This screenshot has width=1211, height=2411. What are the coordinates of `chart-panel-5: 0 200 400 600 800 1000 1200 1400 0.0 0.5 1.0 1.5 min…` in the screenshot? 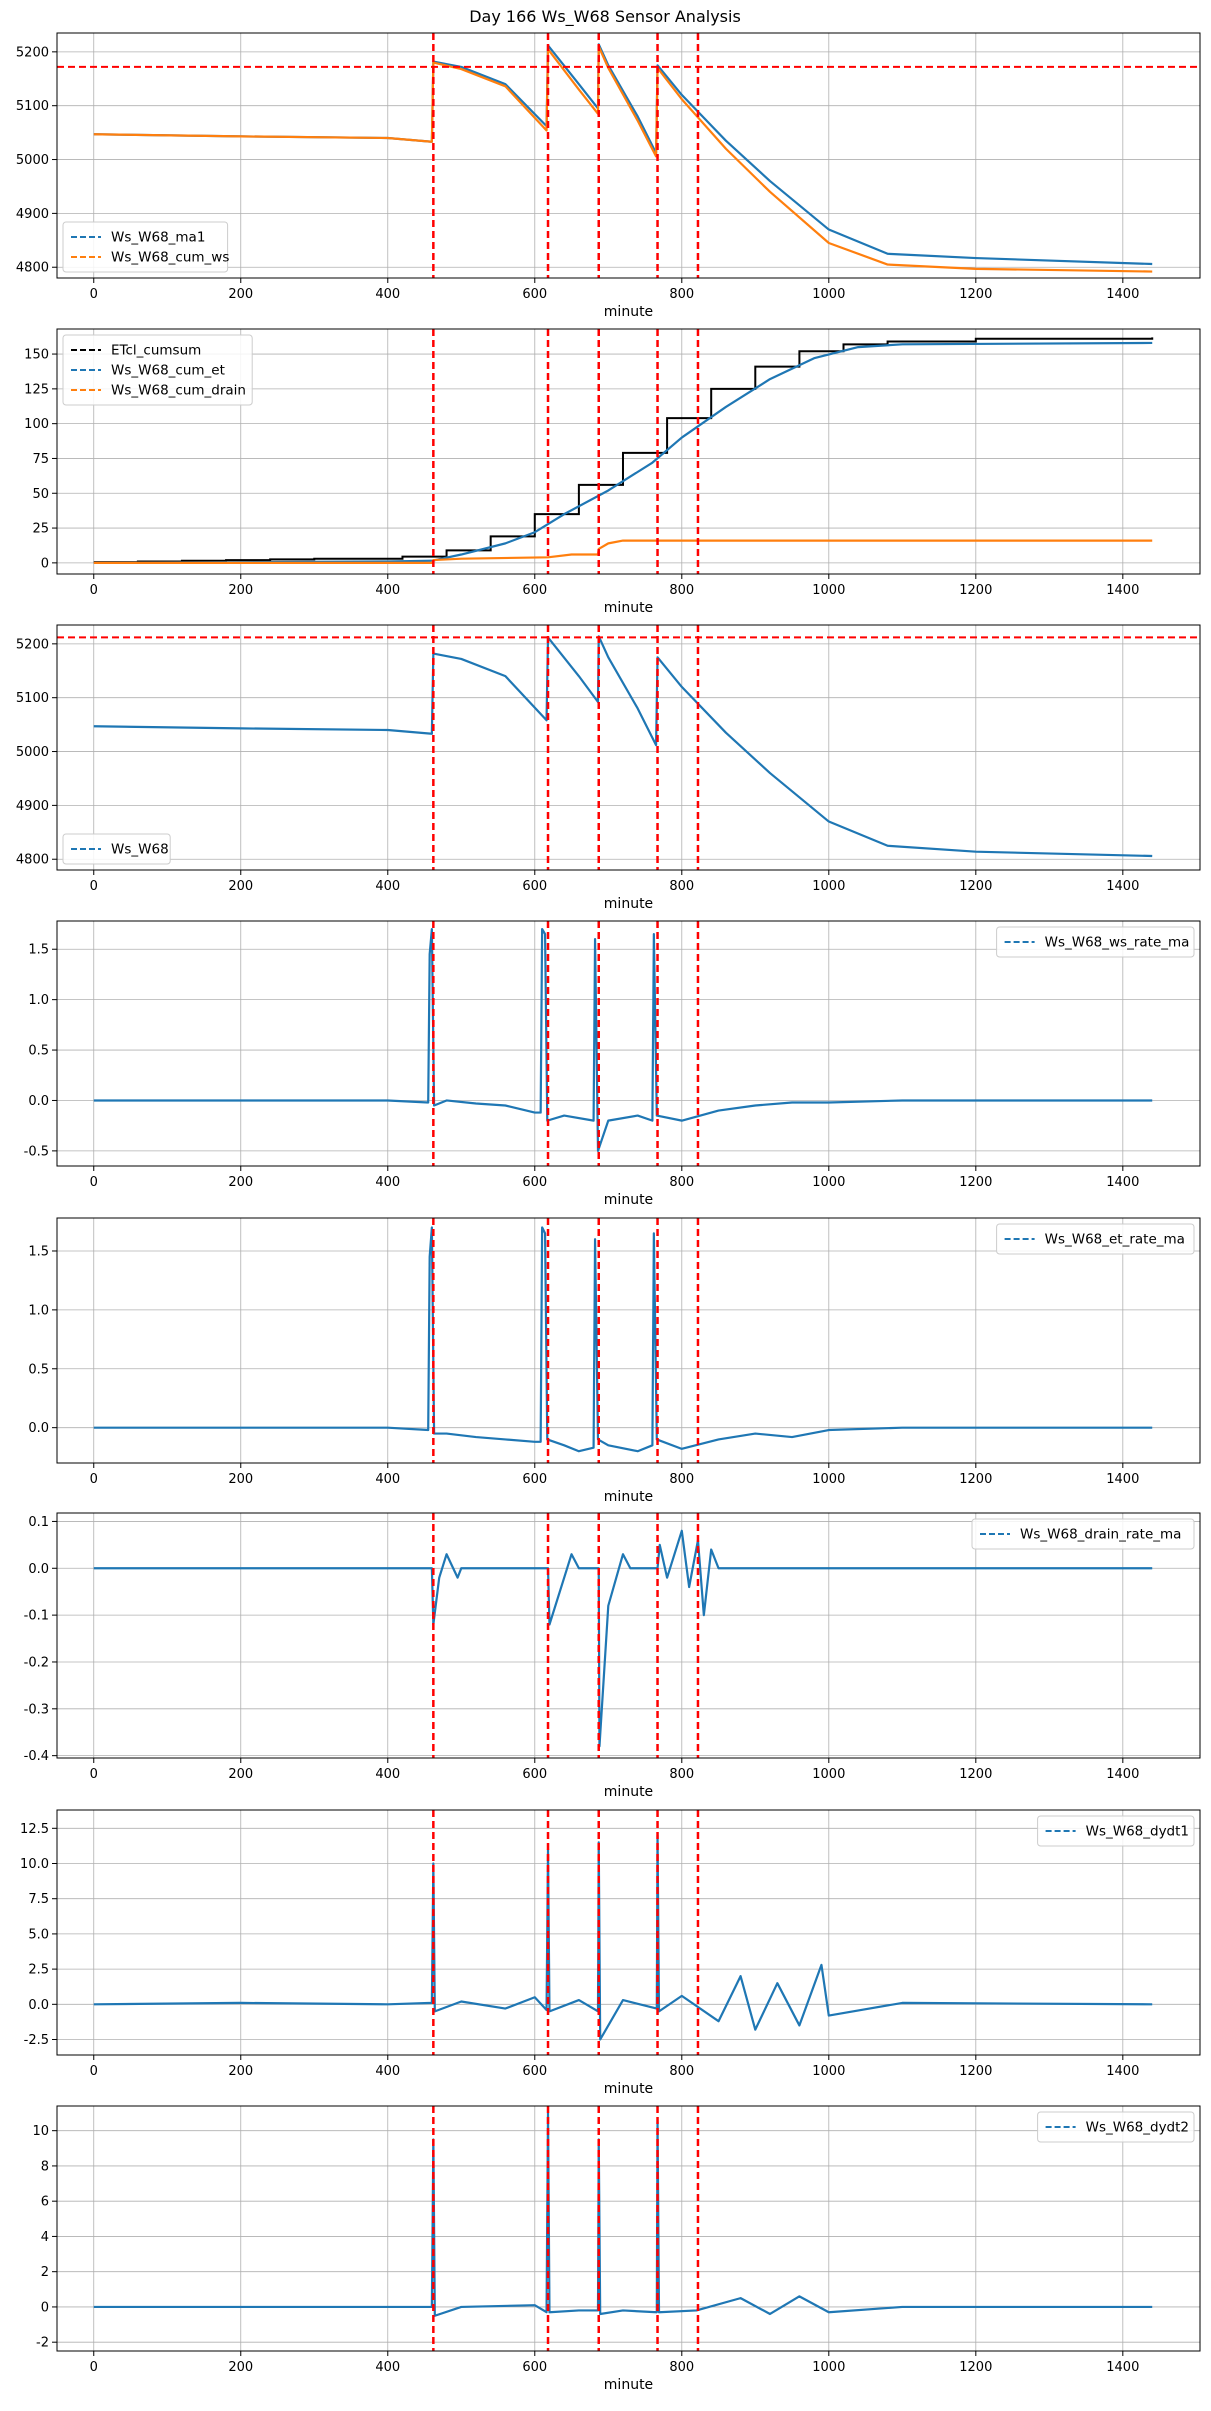 It's located at (614, 1361).